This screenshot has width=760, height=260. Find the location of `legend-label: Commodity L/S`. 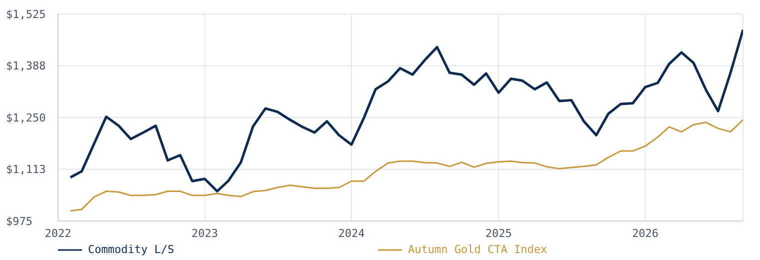

legend-label: Commodity L/S is located at coordinates (131, 249).